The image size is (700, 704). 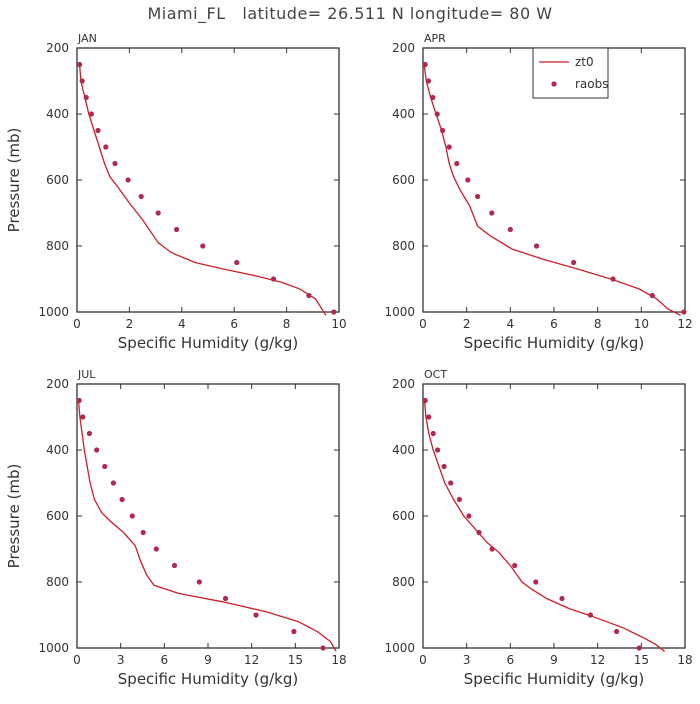 What do you see at coordinates (592, 84) in the screenshot?
I see `legend-label: raobs` at bounding box center [592, 84].